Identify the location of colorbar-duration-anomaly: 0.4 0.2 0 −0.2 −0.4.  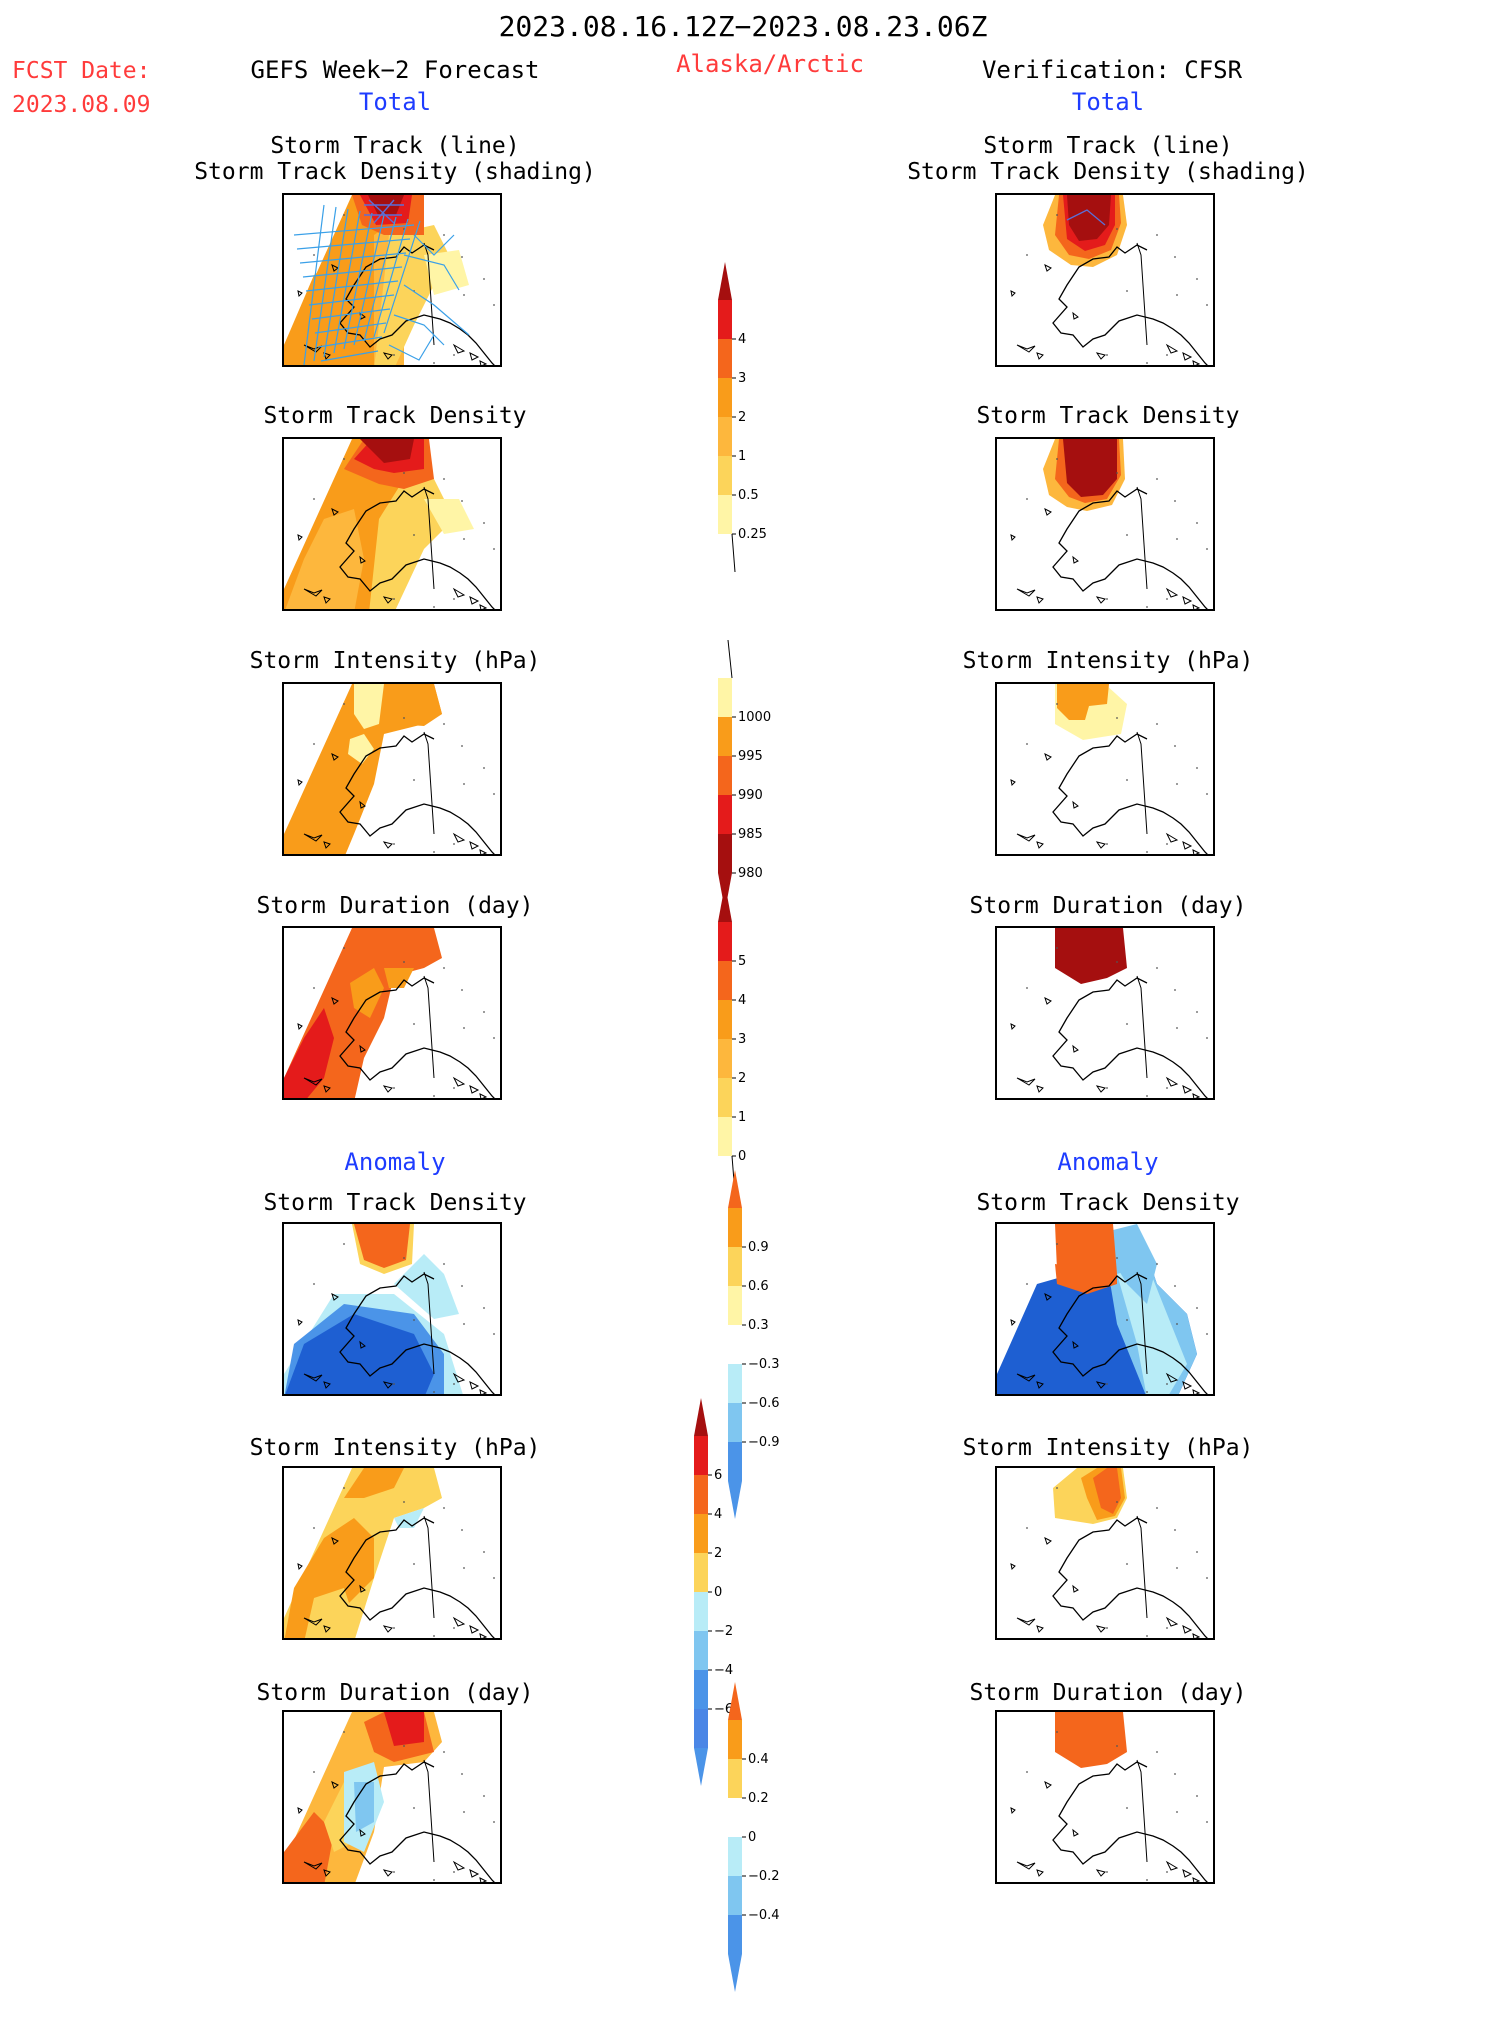
(788, 1854).